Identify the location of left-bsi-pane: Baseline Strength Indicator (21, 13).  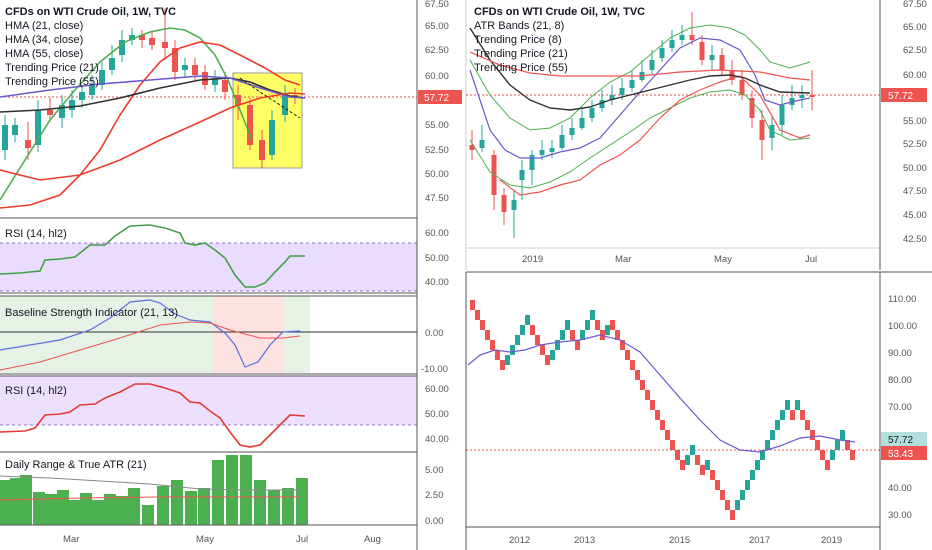
(208, 335).